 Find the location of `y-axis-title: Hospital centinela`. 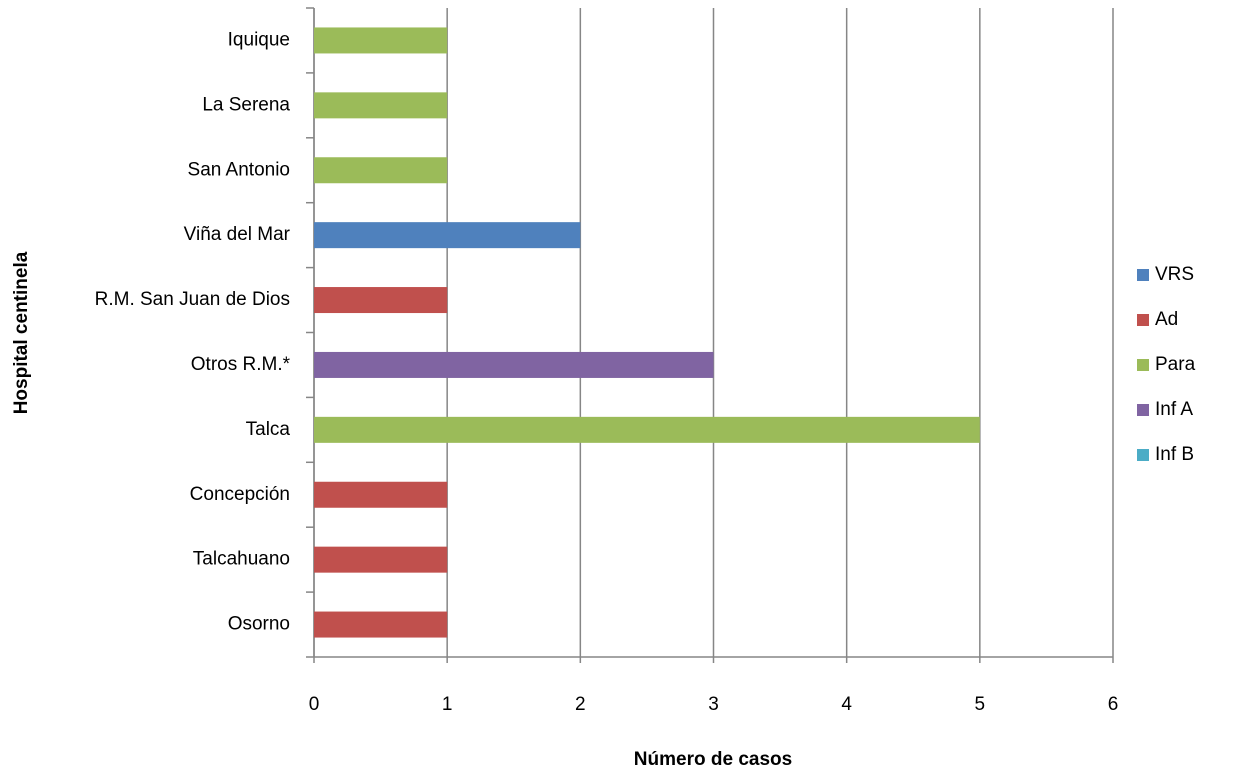

y-axis-title: Hospital centinela is located at coordinates (21, 332).